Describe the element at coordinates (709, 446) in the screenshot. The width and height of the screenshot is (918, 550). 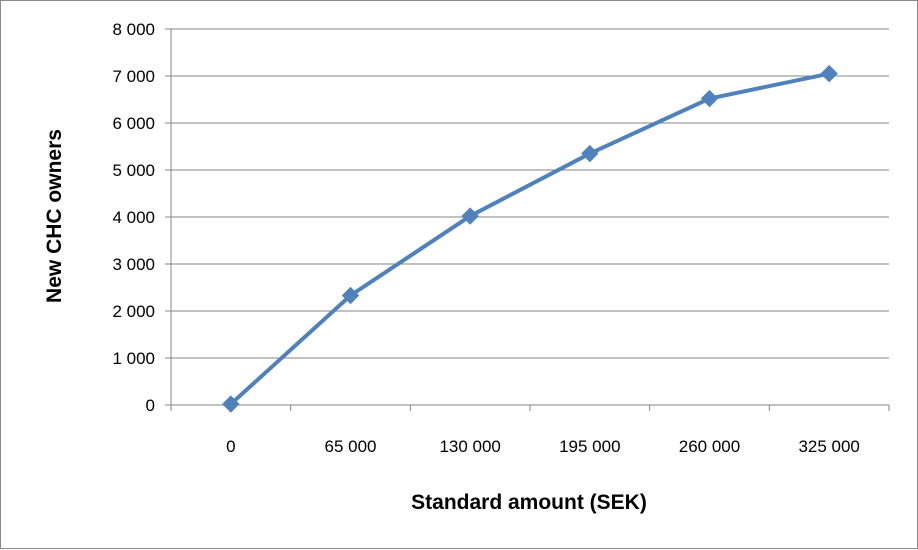
I see `x-tick-label: 260 000` at that location.